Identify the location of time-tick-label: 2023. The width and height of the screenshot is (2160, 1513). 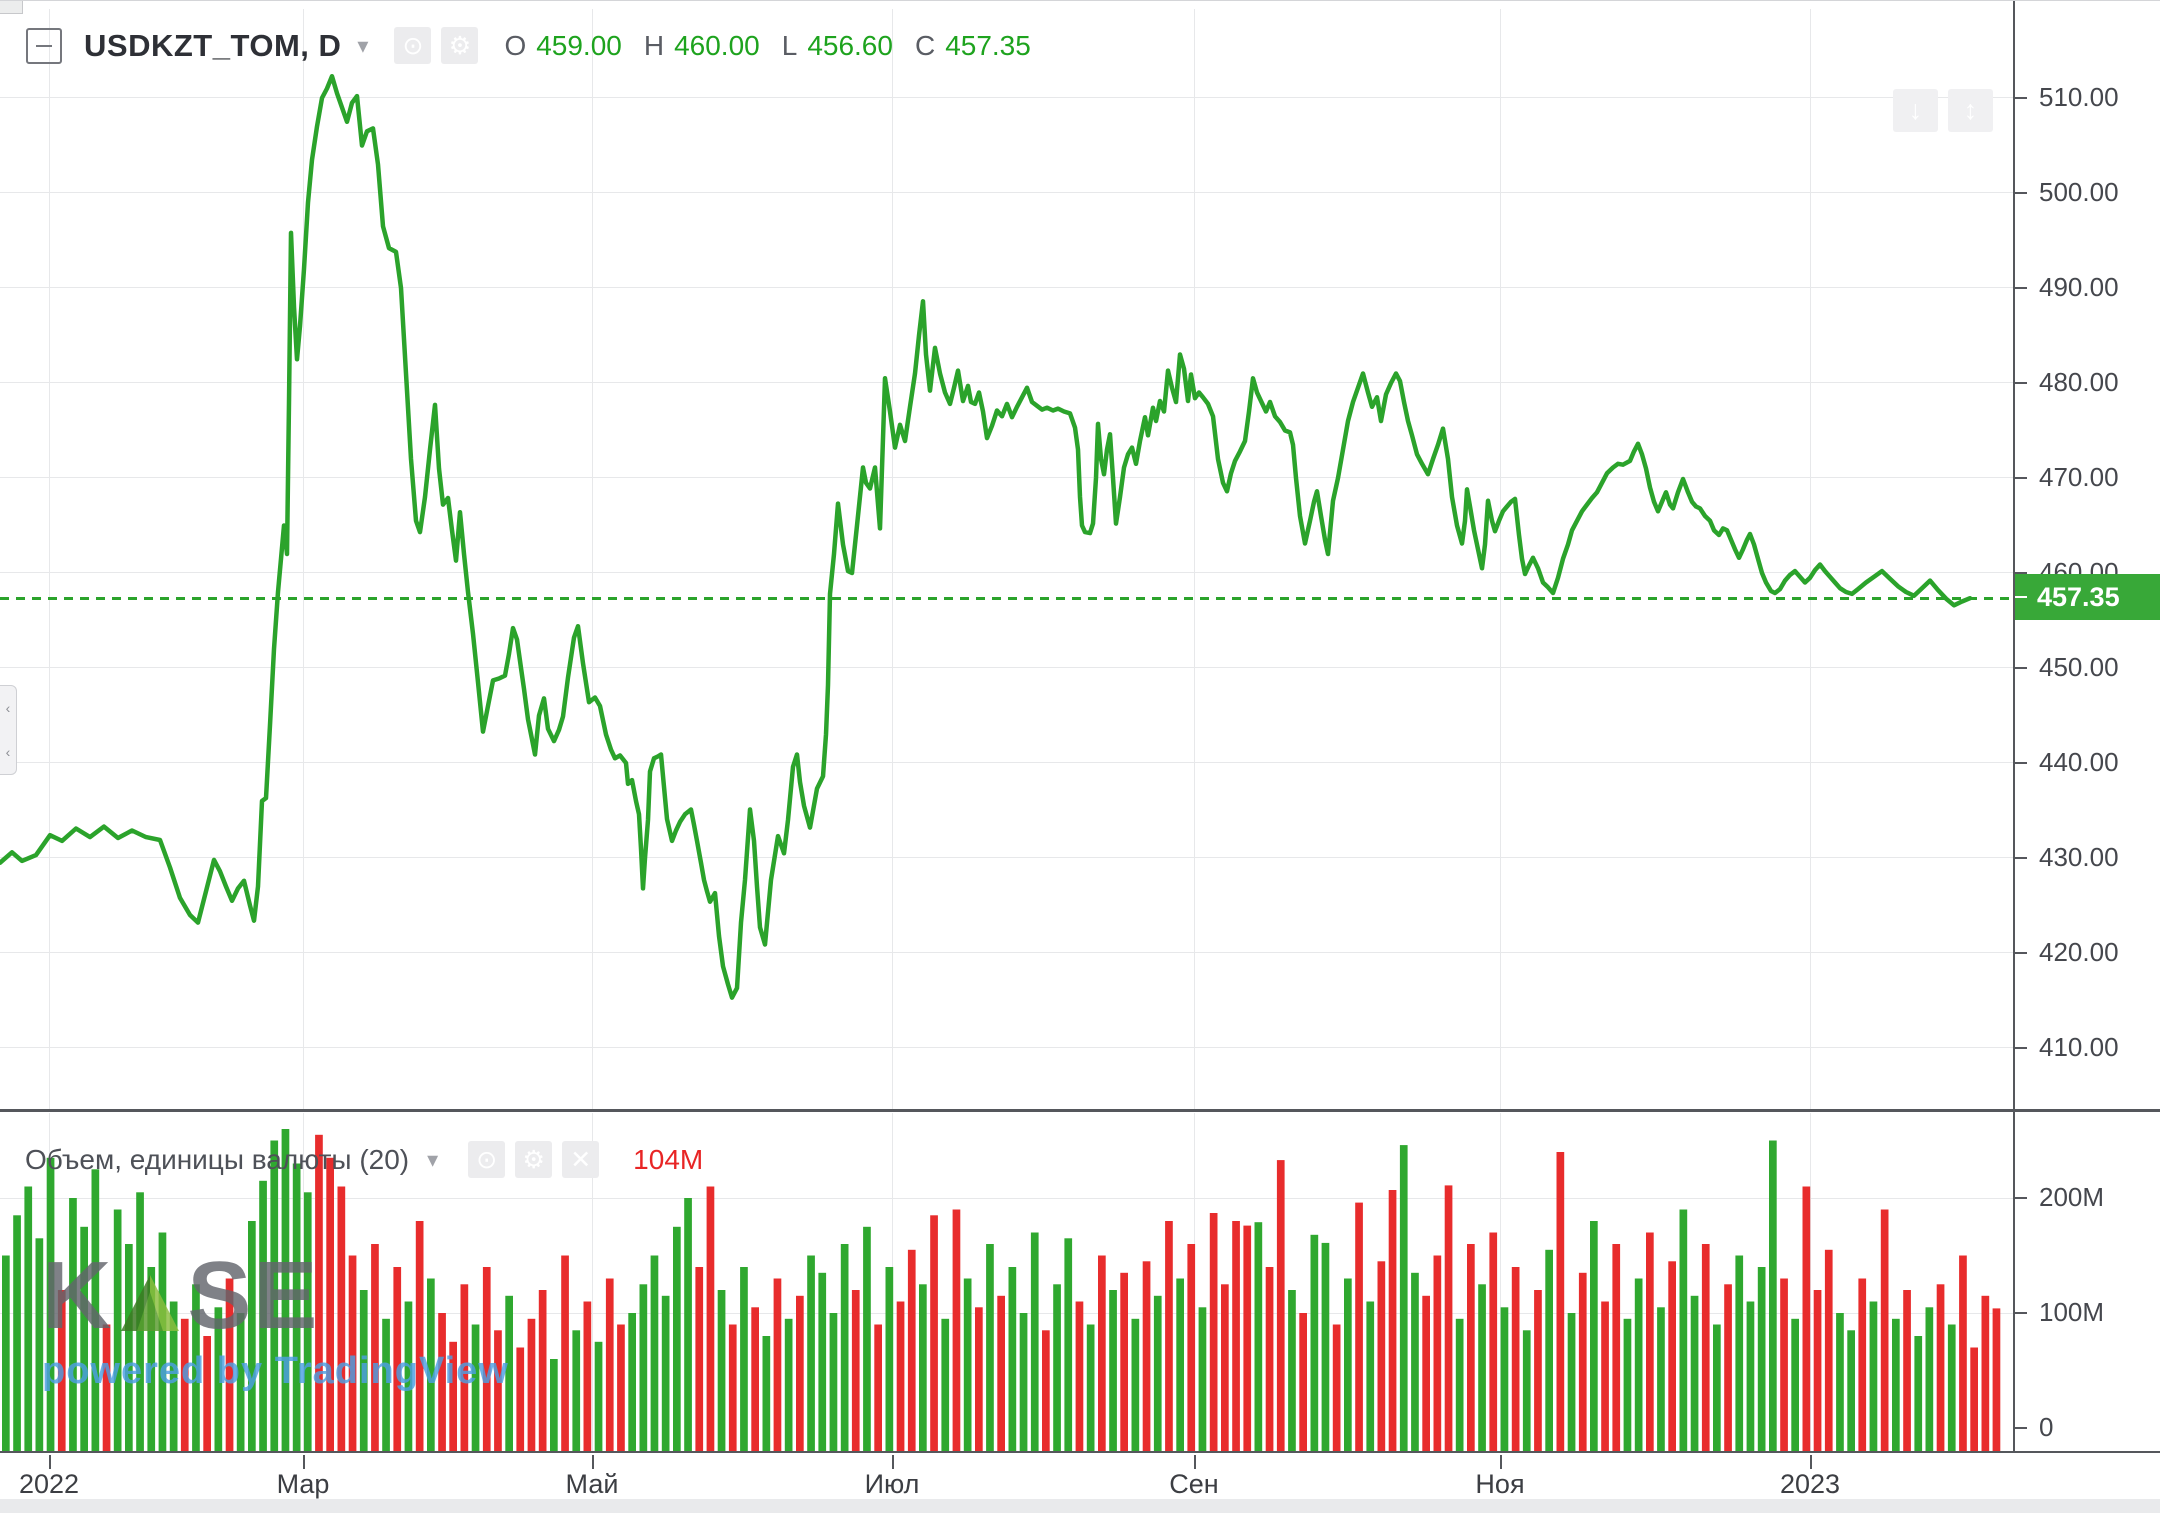
(1810, 1484).